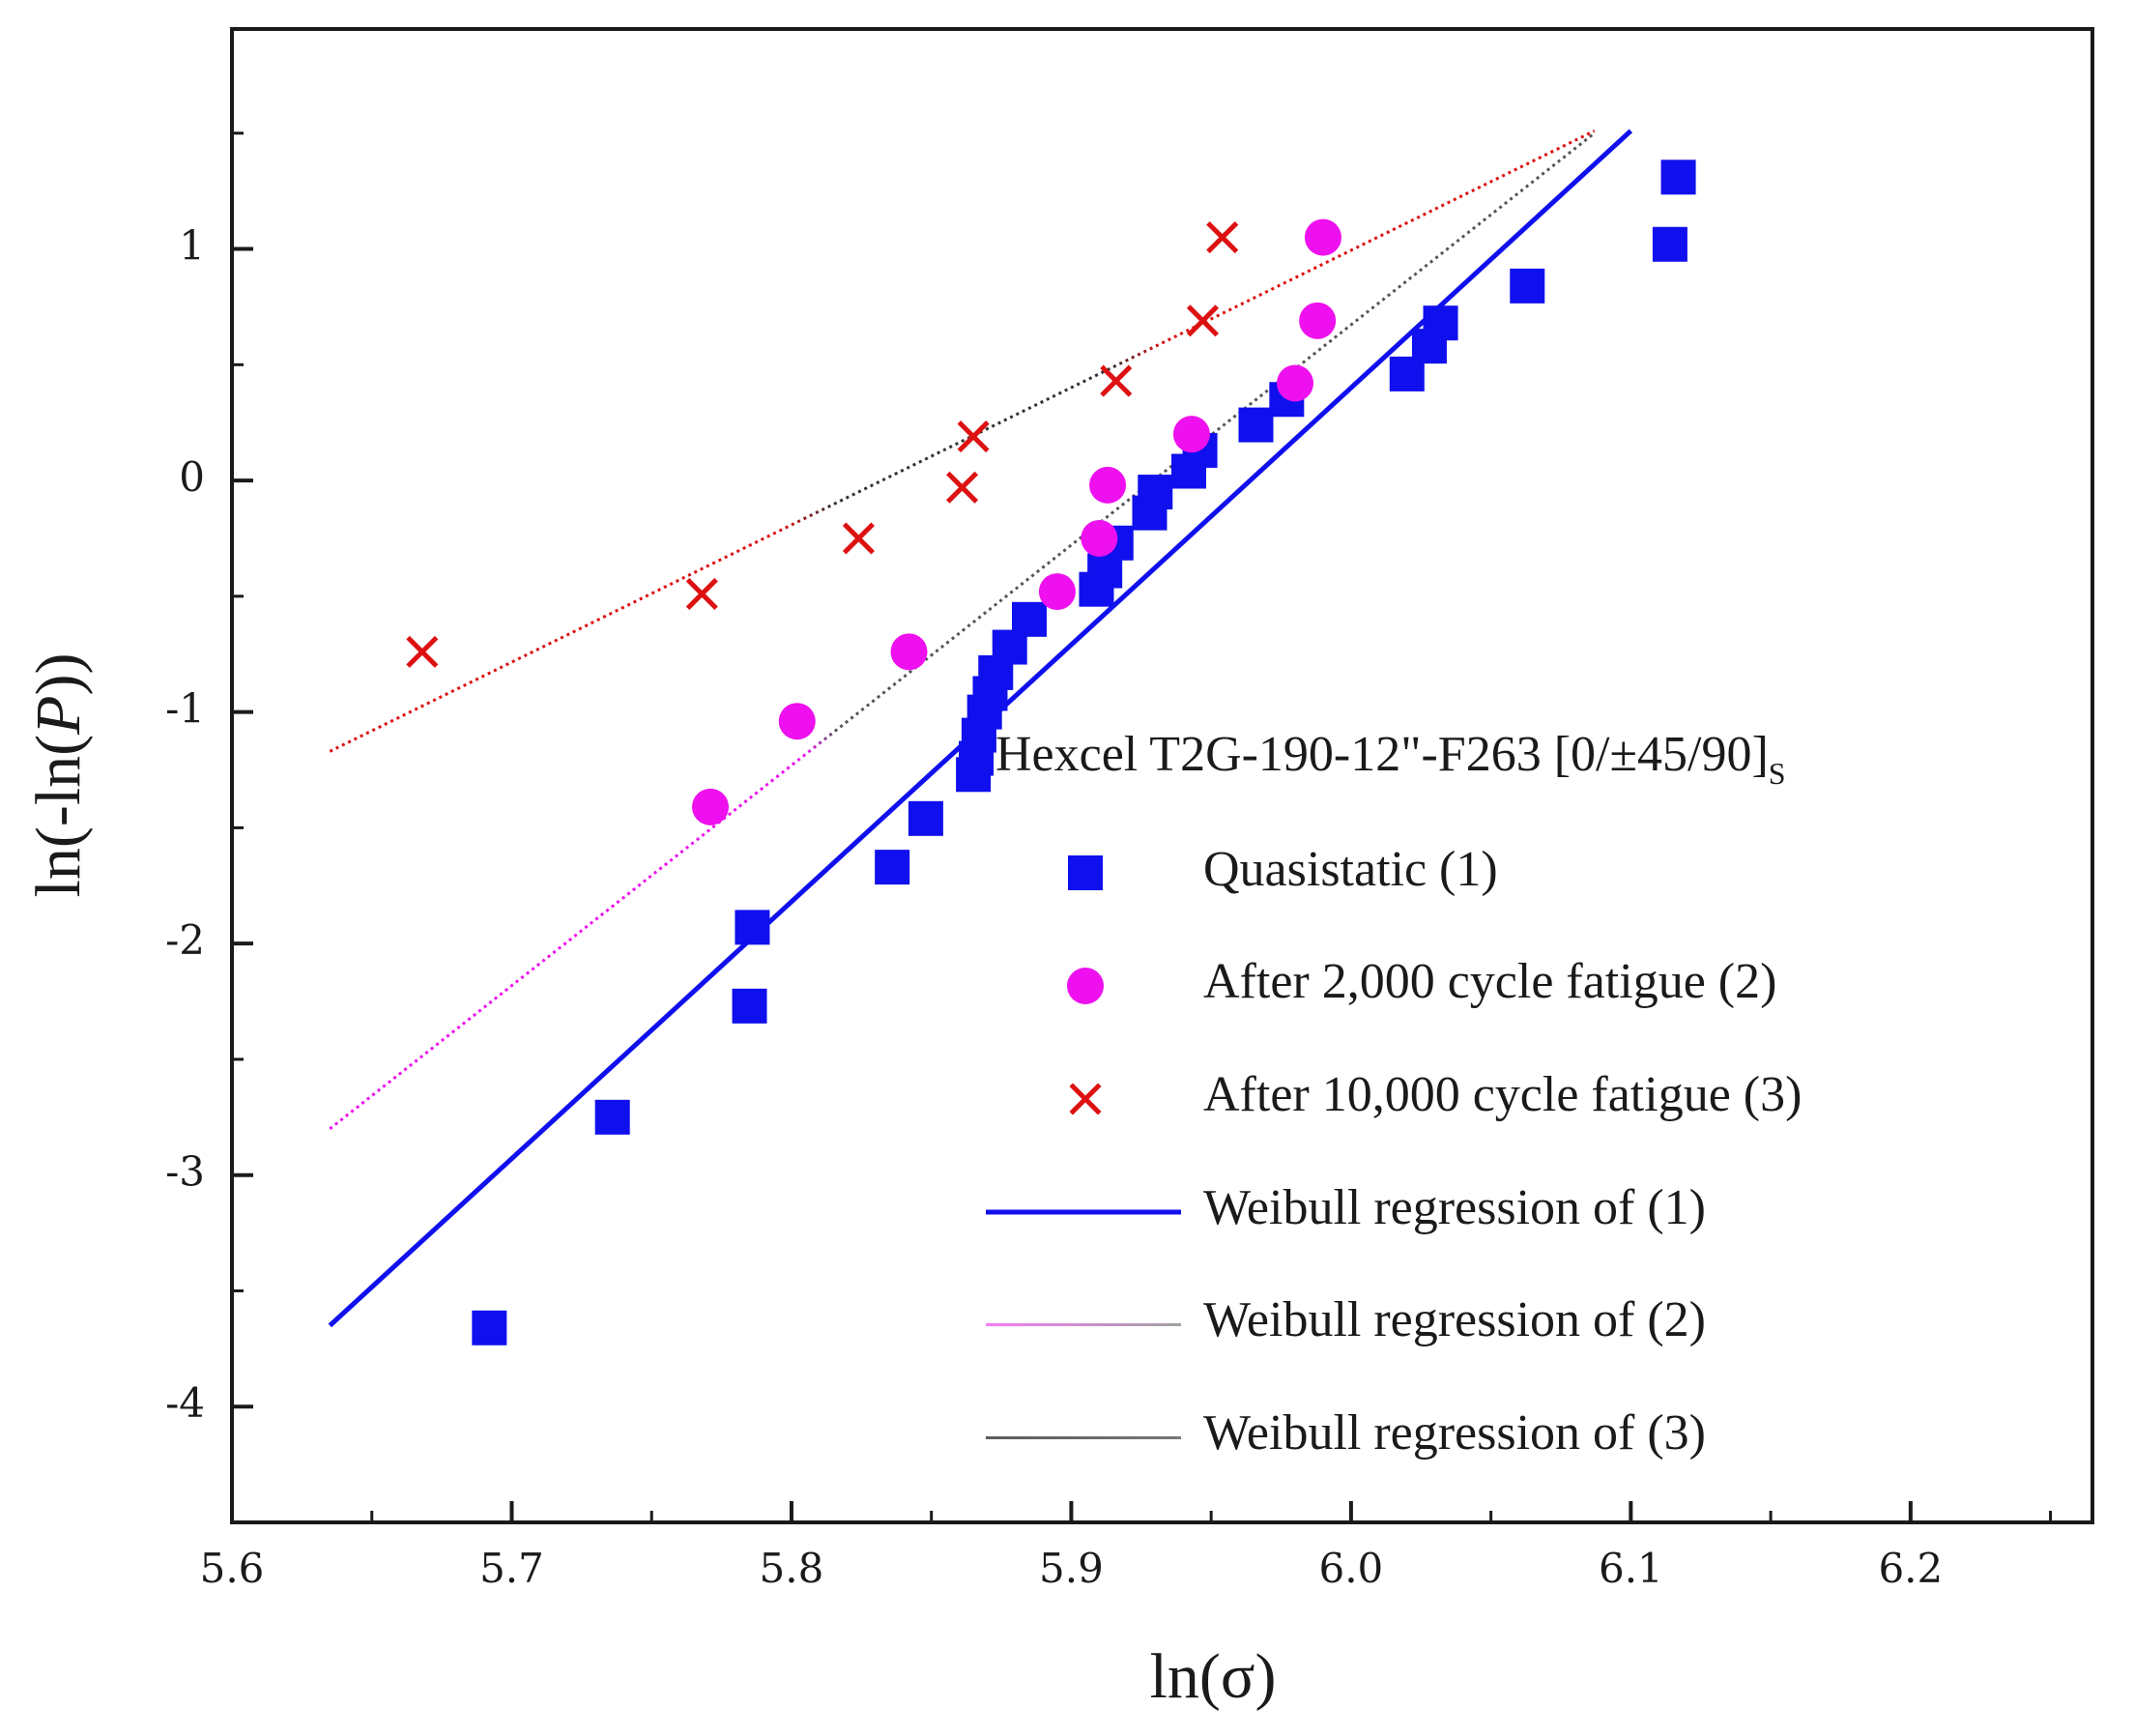  Describe the element at coordinates (1350, 1568) in the screenshot. I see `x-tick-label: 6.0` at that location.